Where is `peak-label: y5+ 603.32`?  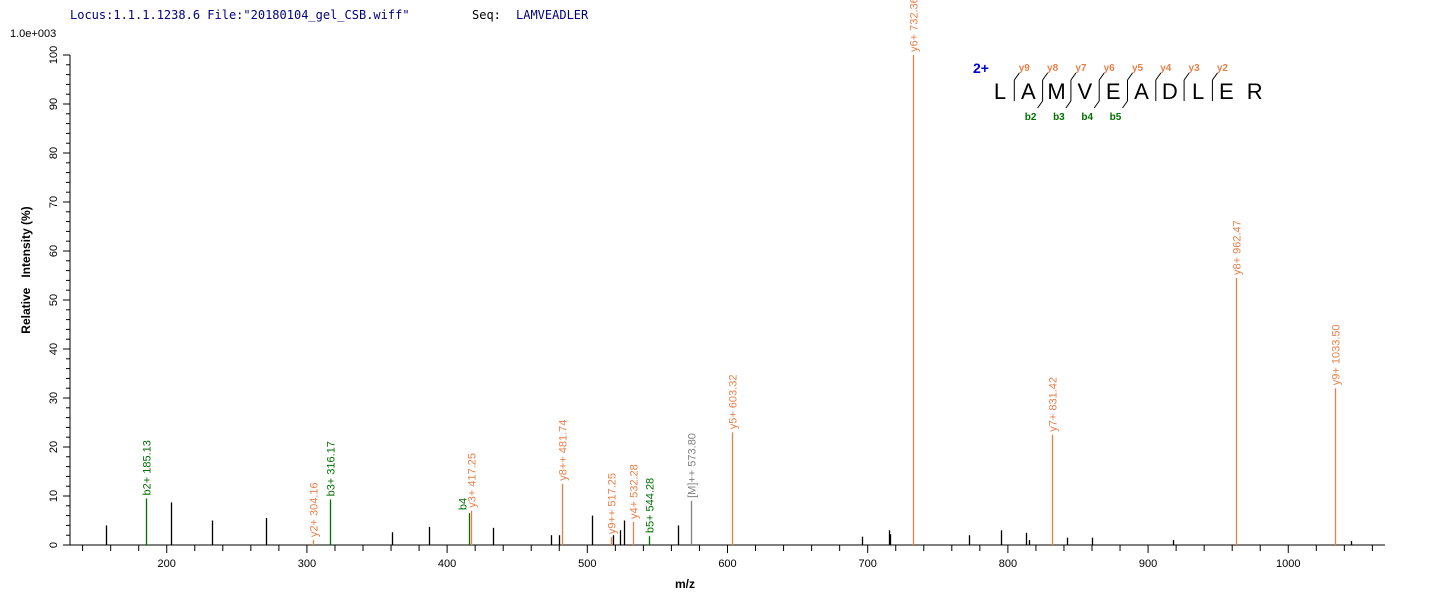
peak-label: y5+ 603.32 is located at coordinates (734, 402).